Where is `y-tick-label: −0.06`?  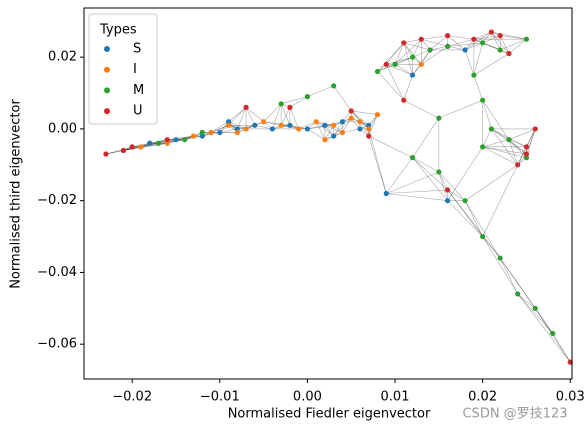 y-tick-label: −0.06 is located at coordinates (57, 344).